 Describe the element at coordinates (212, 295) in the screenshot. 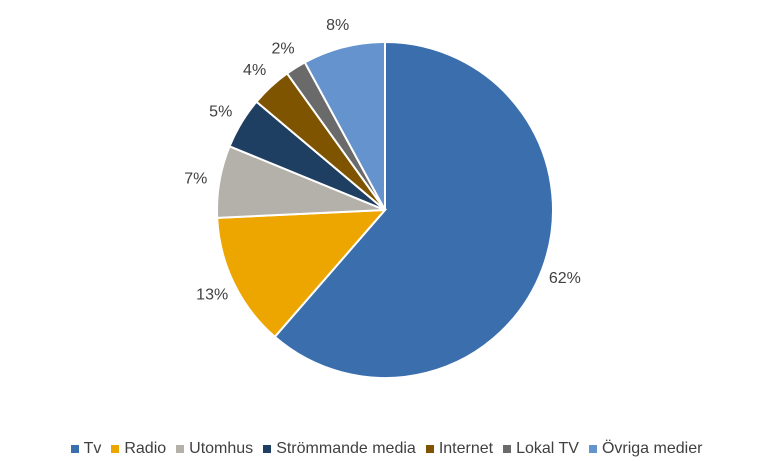

I see `data-label-radio: 13%` at that location.